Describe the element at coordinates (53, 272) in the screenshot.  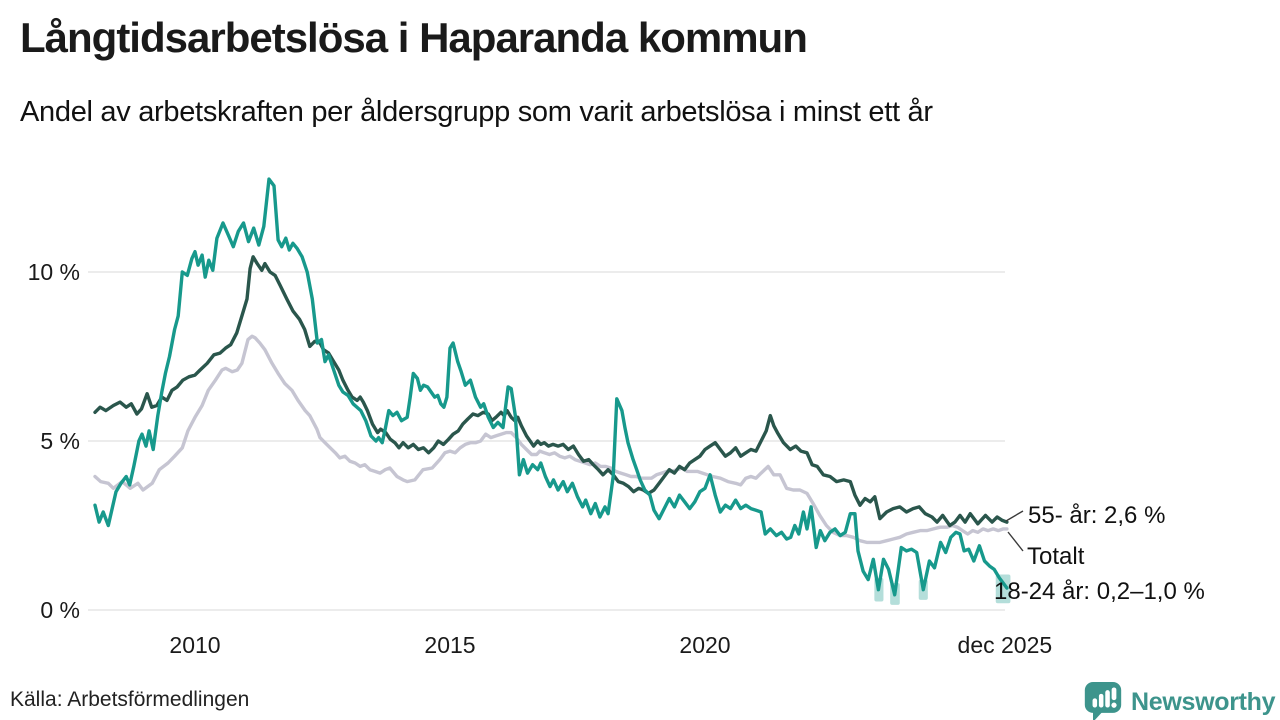
I see `y-axis-tick-10: 10 %` at that location.